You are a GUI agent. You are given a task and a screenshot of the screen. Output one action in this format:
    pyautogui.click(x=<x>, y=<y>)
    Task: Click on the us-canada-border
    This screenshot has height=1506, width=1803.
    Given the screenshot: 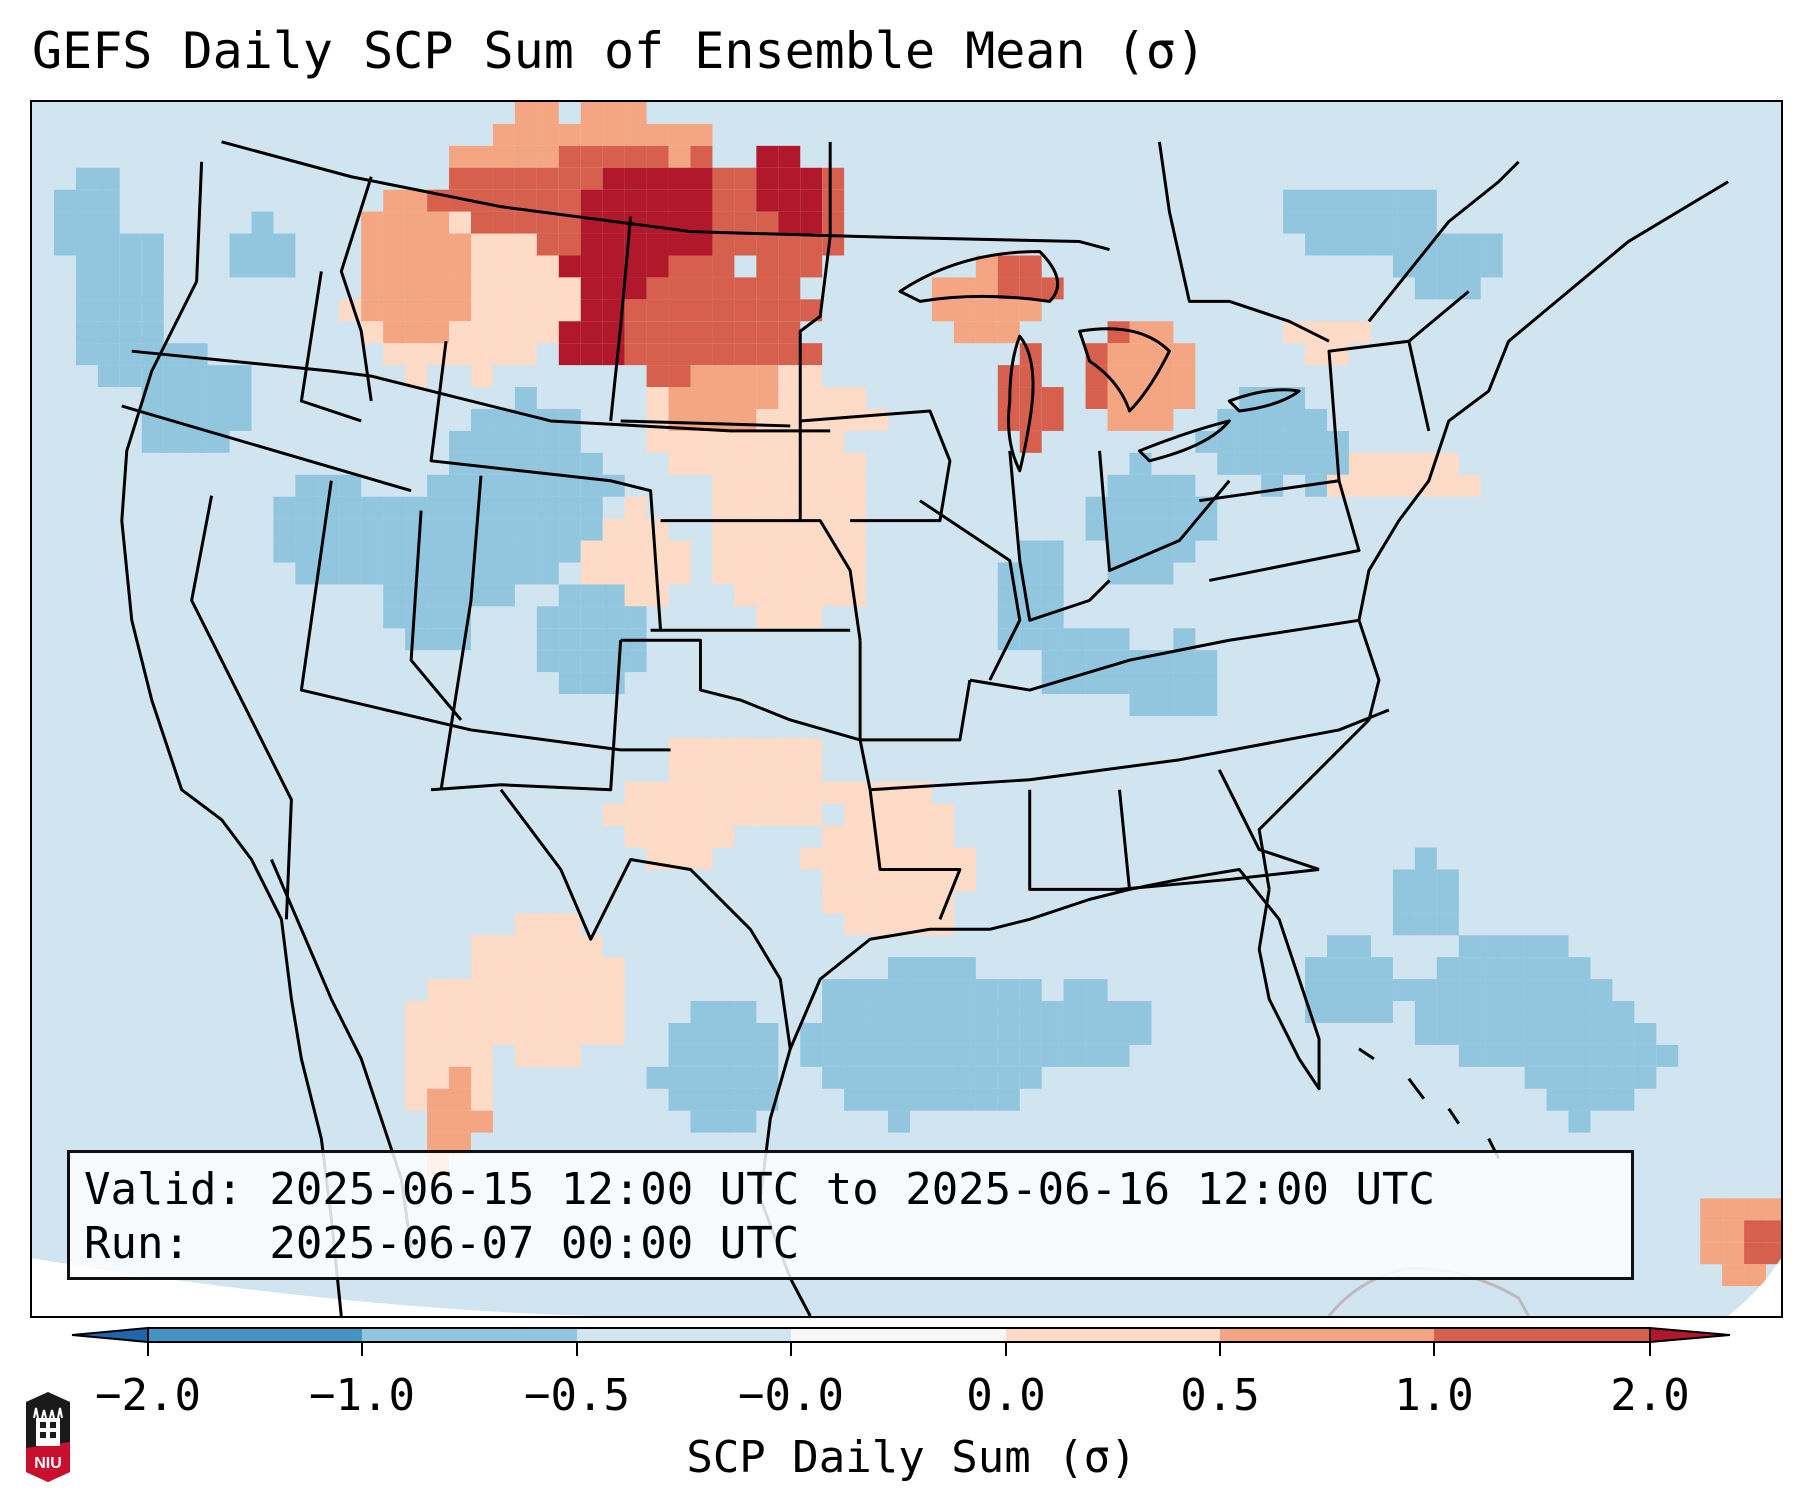 What is the action you would take?
    pyautogui.click(x=665, y=195)
    